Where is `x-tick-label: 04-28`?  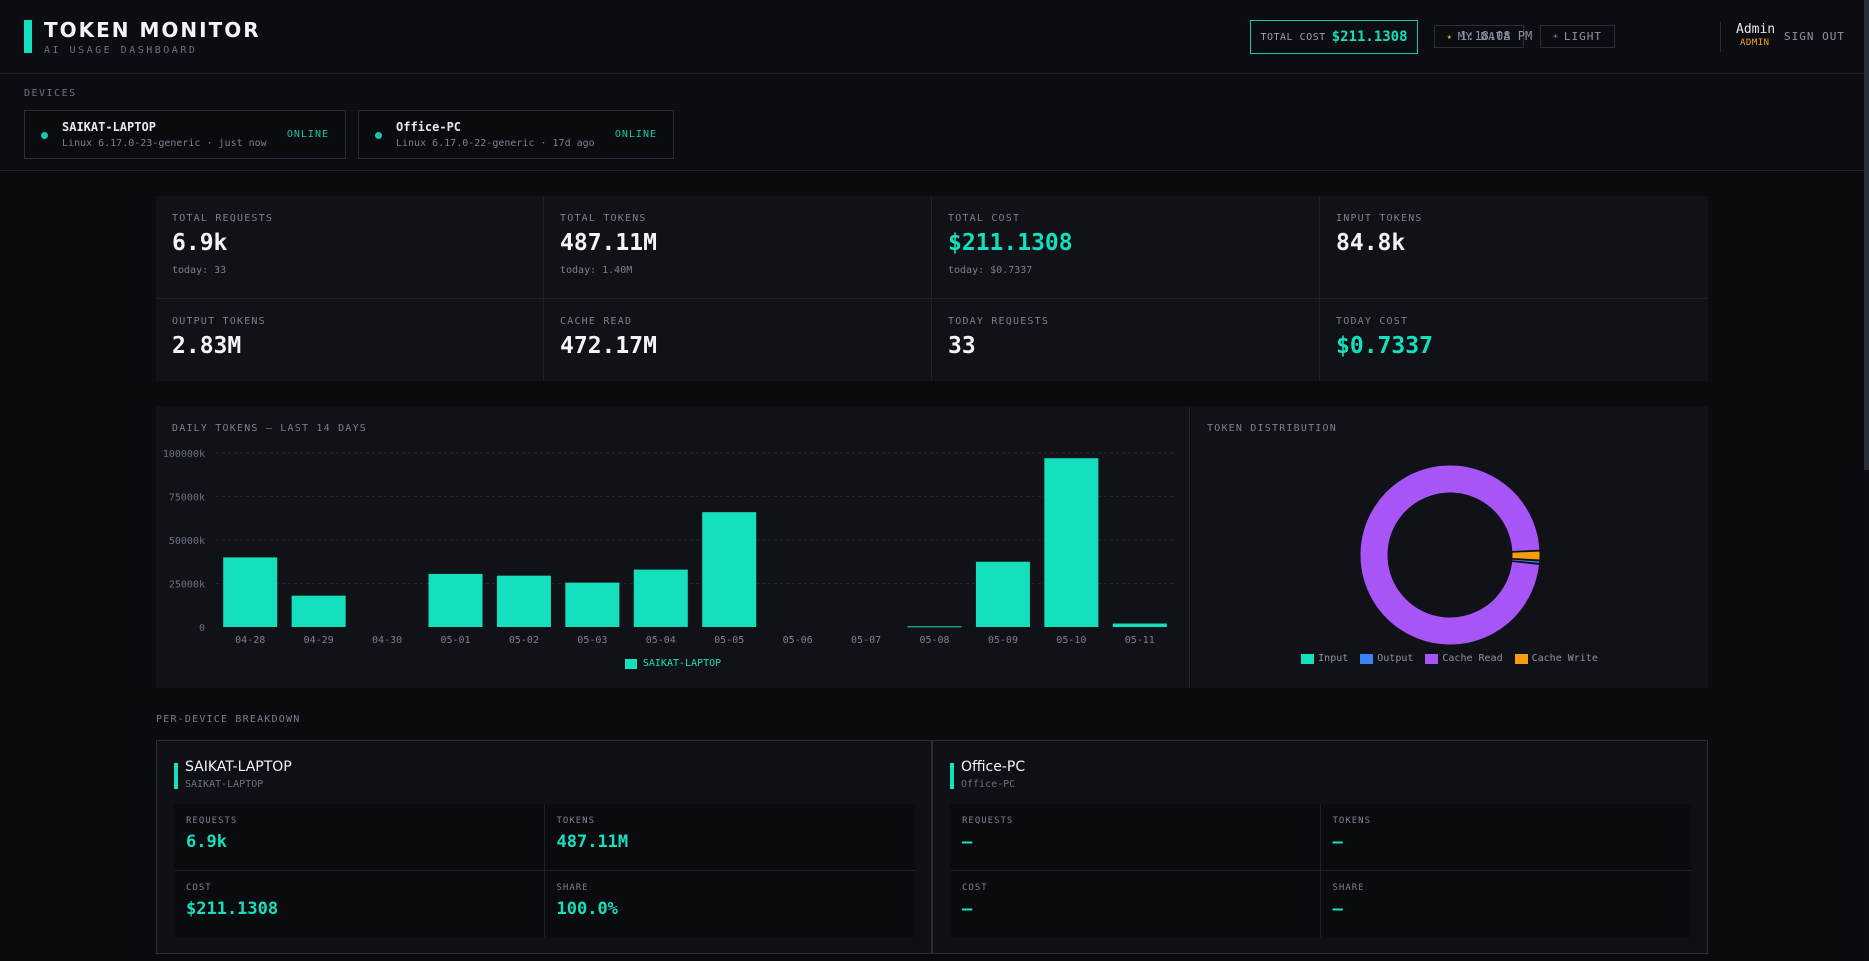
x-tick-label: 04-28 is located at coordinates (250, 640).